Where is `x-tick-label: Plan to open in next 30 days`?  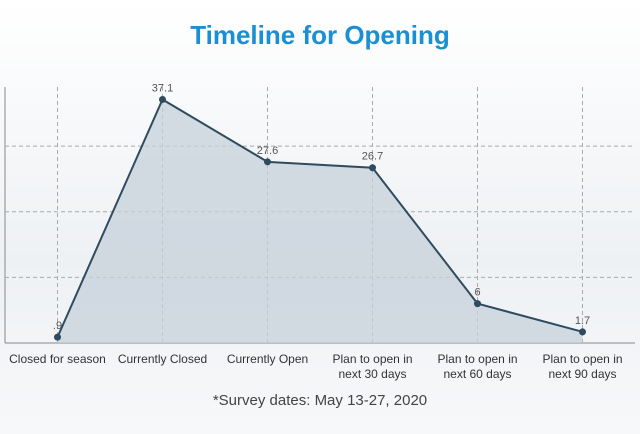 x-tick-label: Plan to open in next 30 days is located at coordinates (372, 366).